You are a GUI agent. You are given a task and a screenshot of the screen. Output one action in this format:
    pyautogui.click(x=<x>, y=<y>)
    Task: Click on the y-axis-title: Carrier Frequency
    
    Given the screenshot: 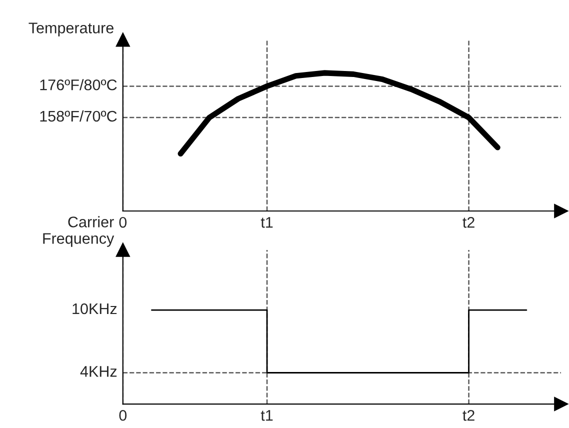 What is the action you would take?
    pyautogui.click(x=78, y=231)
    